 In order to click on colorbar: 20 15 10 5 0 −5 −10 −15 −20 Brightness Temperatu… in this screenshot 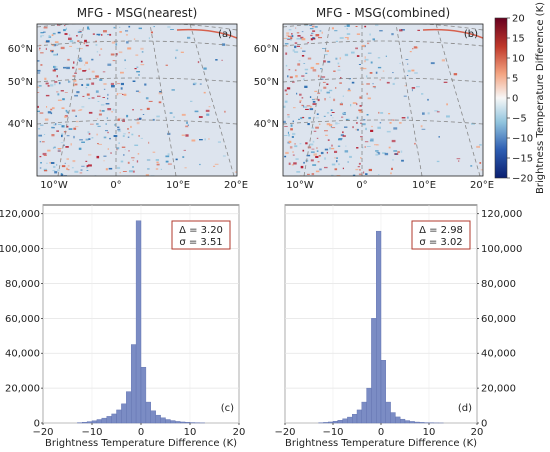, I will do `click(520, 98)`.